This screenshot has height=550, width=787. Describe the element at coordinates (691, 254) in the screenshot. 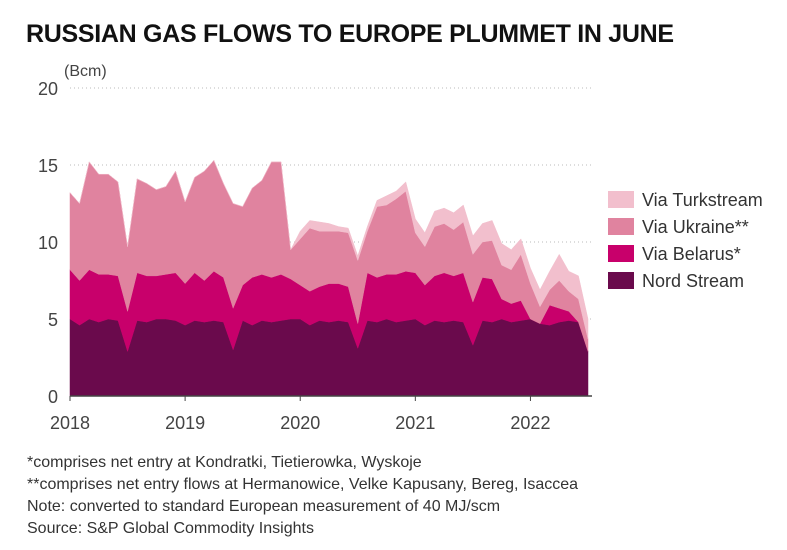

I see `legend-label: Via Belarus*` at that location.